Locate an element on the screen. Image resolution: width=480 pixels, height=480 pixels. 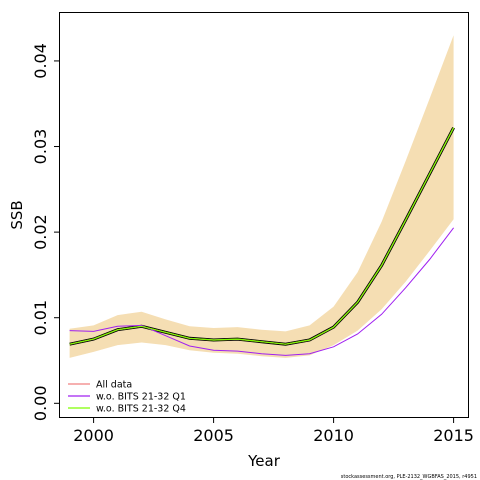
y-tick-label: 0.01 is located at coordinates (40, 318).